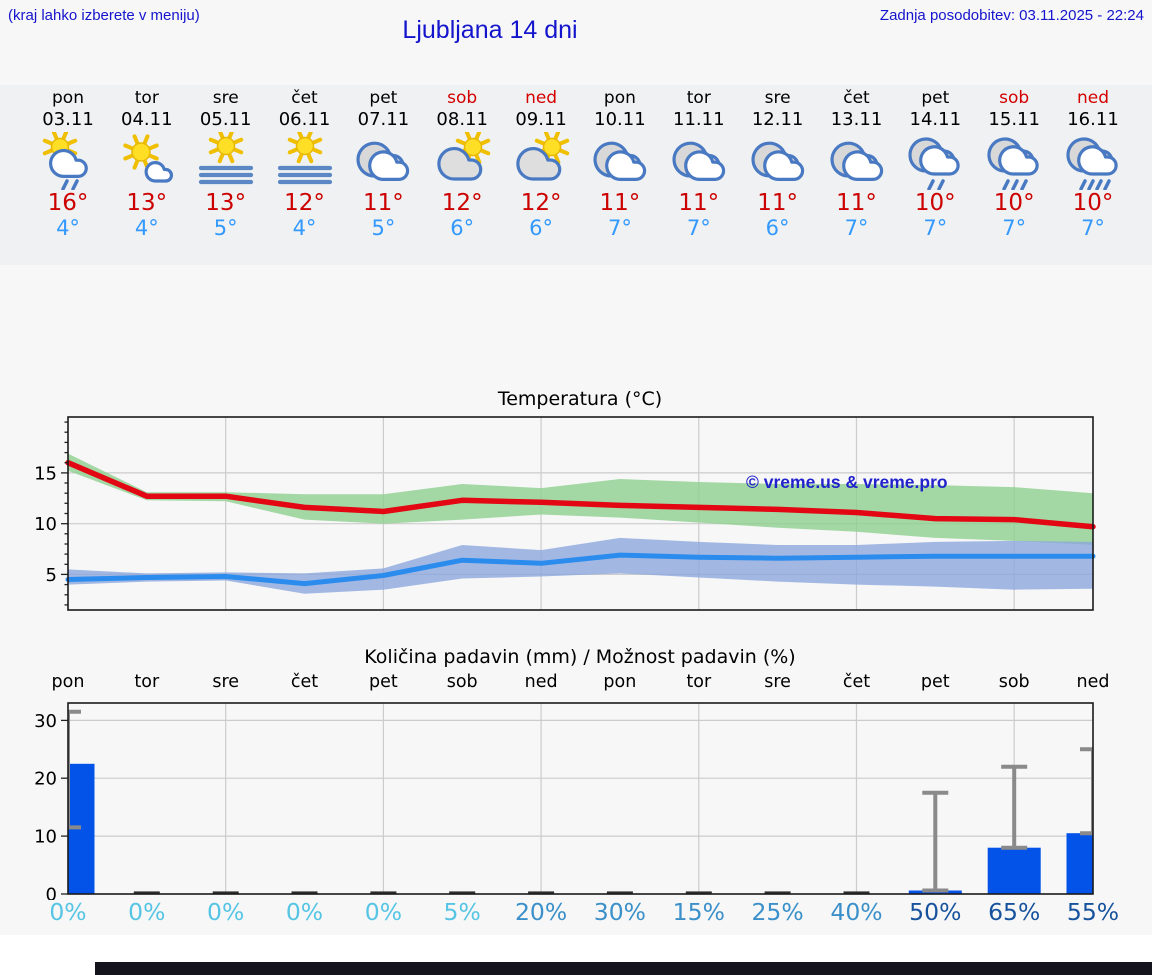 The width and height of the screenshot is (1152, 975). I want to click on bottom-dark-bar, so click(623, 968).